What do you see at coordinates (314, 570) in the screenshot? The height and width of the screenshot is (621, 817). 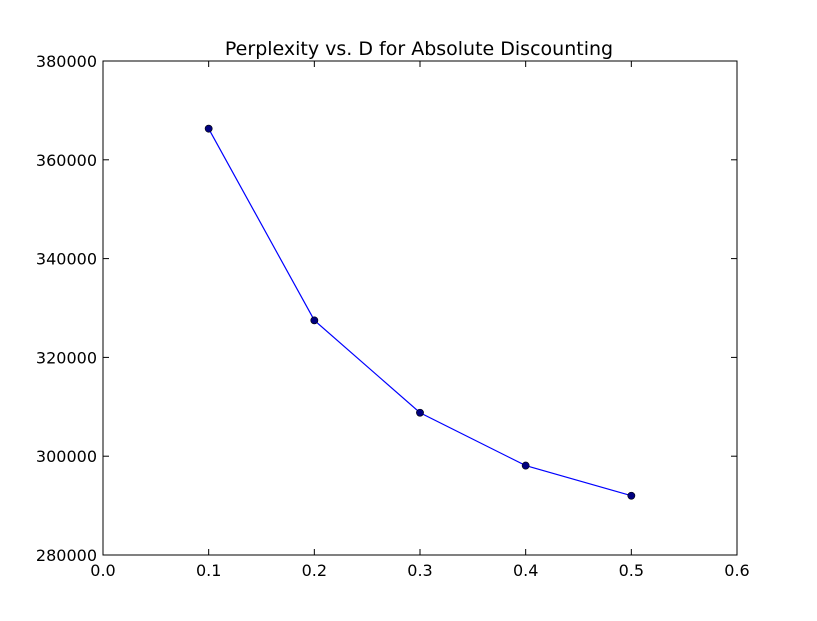 I see `x-tick-label: 0.2` at bounding box center [314, 570].